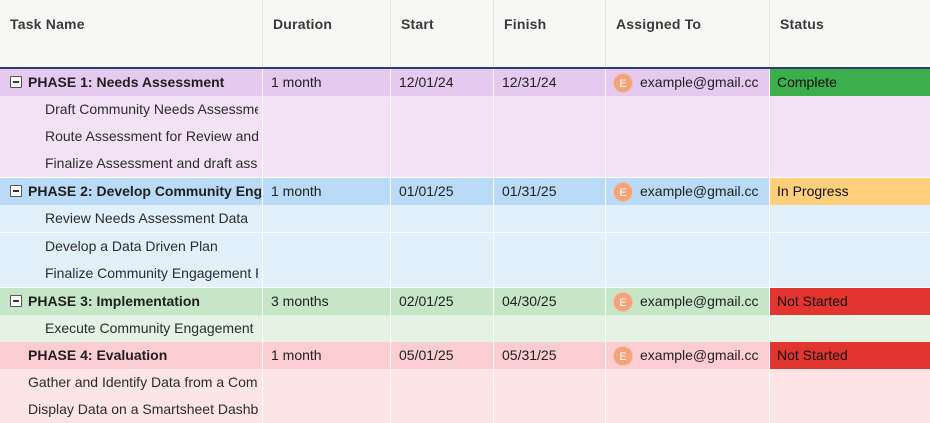 Image resolution: width=930 pixels, height=423 pixels. I want to click on task-name-cell: Develop a Data Driven Plan, so click(131, 246).